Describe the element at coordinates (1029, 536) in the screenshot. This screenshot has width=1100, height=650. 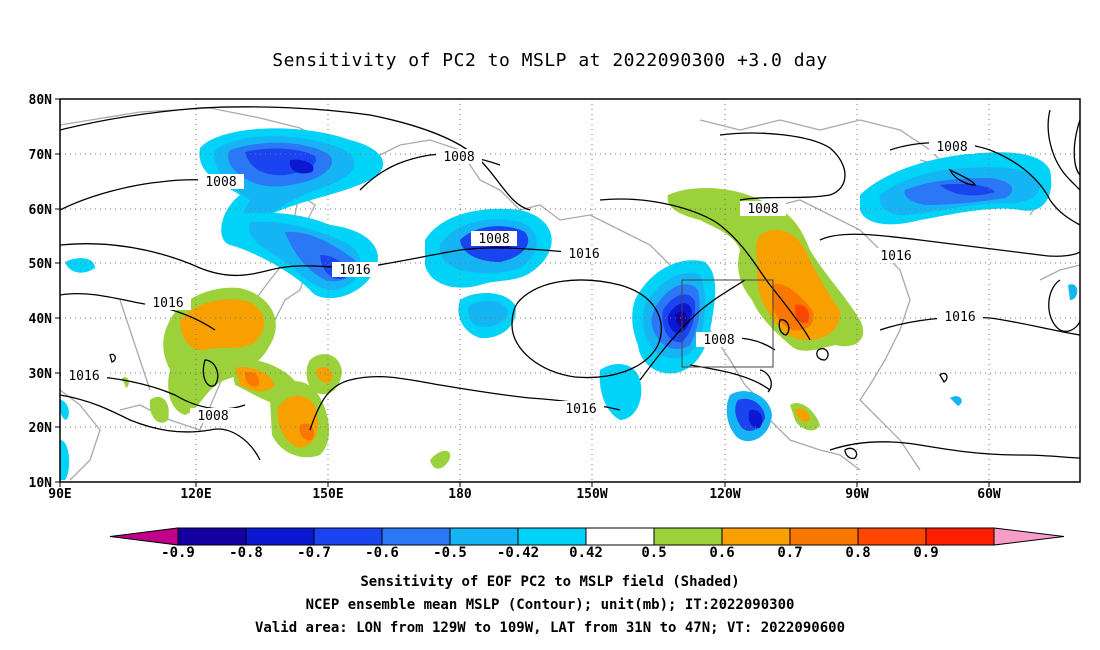
I see `colorbar-right-arrow` at that location.